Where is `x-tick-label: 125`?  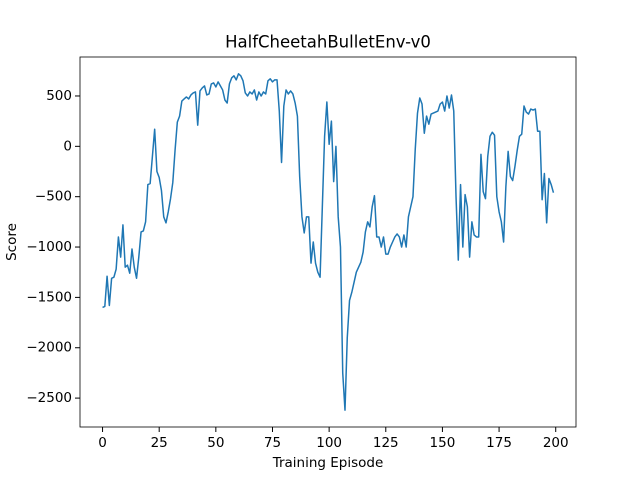
x-tick-label: 125 is located at coordinates (386, 443).